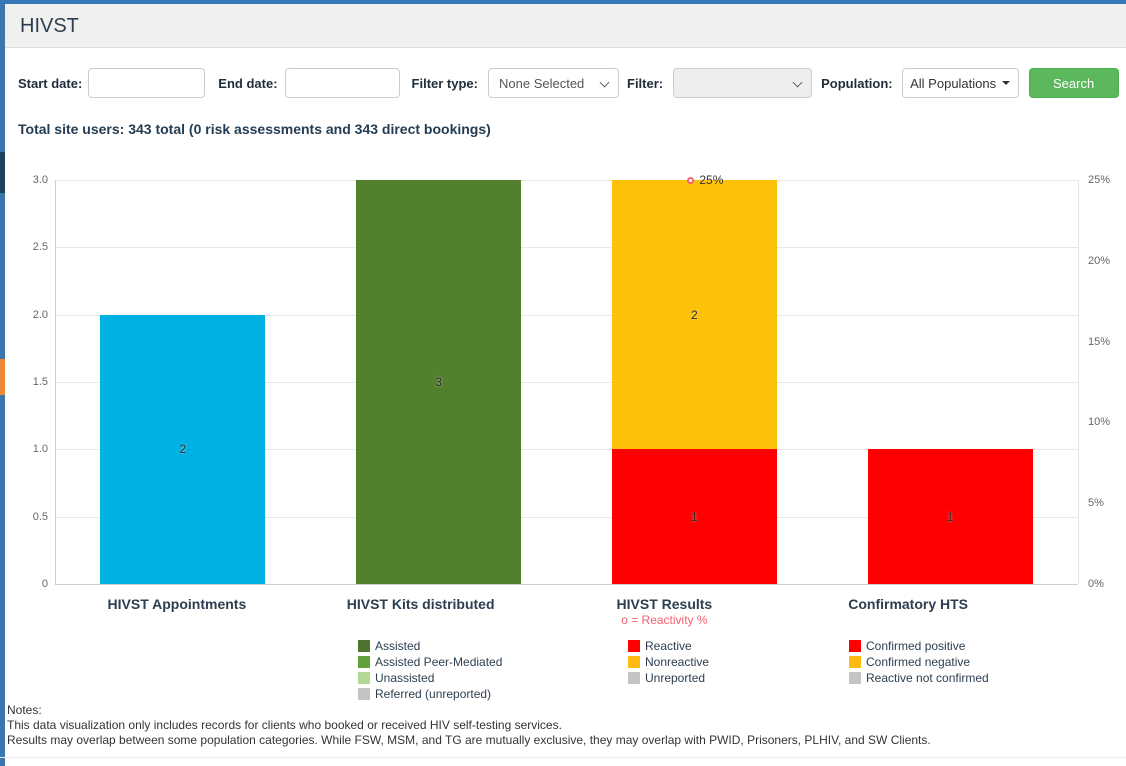  I want to click on page-title: HIVST, so click(49, 26).